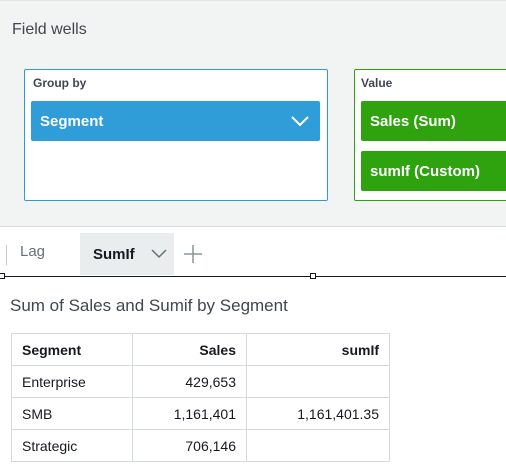 The width and height of the screenshot is (506, 474). What do you see at coordinates (318, 413) in the screenshot?
I see `table-cell-sumif: 1,161,401.35` at bounding box center [318, 413].